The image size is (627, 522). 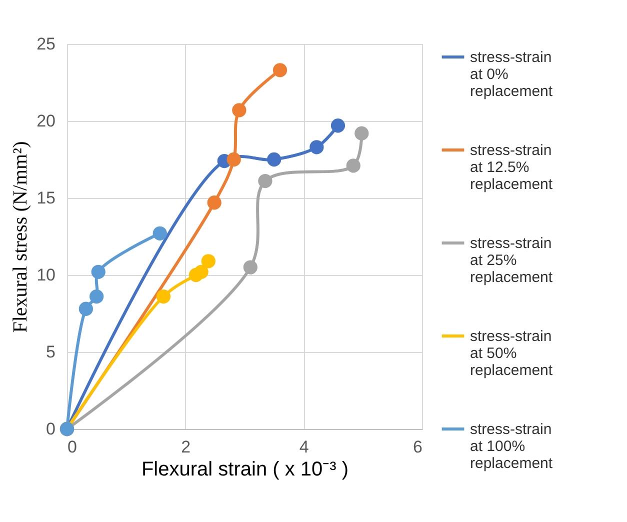 I want to click on x-tick-label: 2, so click(x=186, y=447).